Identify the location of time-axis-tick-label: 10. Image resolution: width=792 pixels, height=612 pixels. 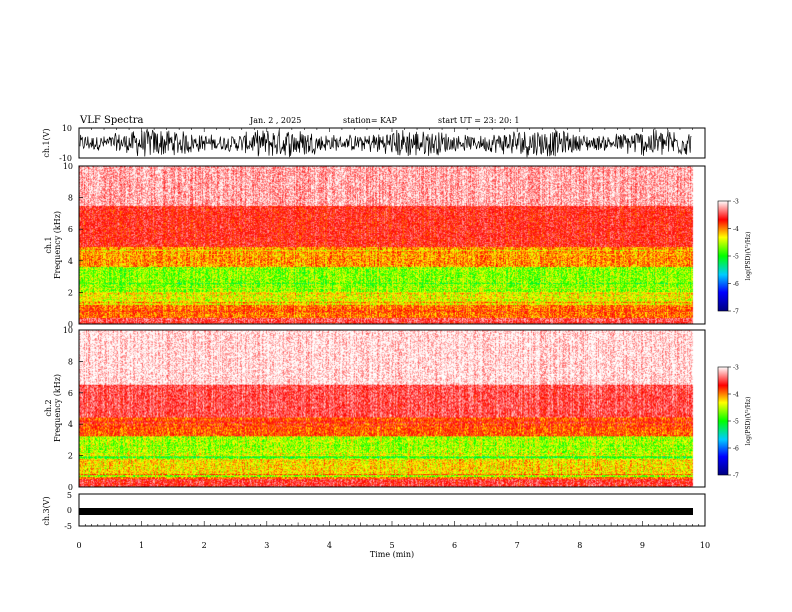
(705, 545).